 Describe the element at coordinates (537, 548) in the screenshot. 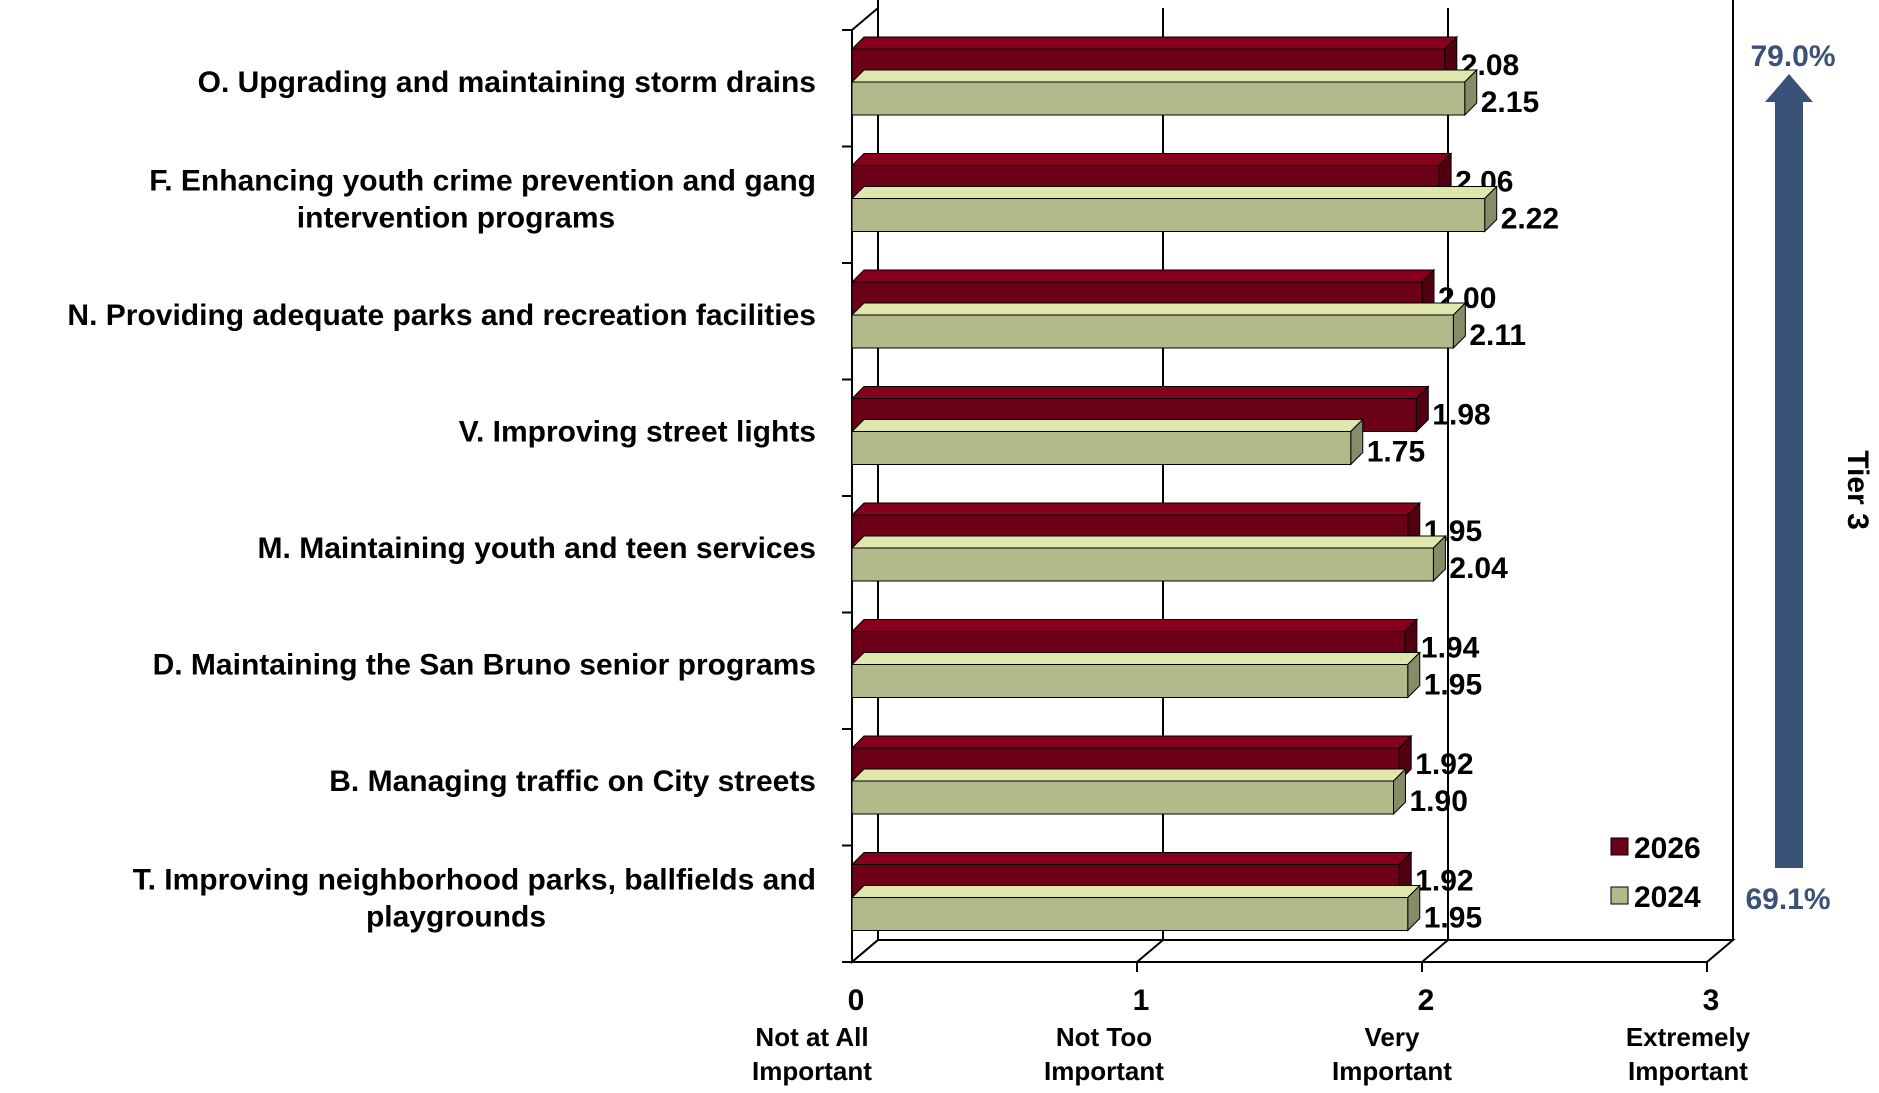

I see `category-label: M. Maintaining youth and teen services` at that location.